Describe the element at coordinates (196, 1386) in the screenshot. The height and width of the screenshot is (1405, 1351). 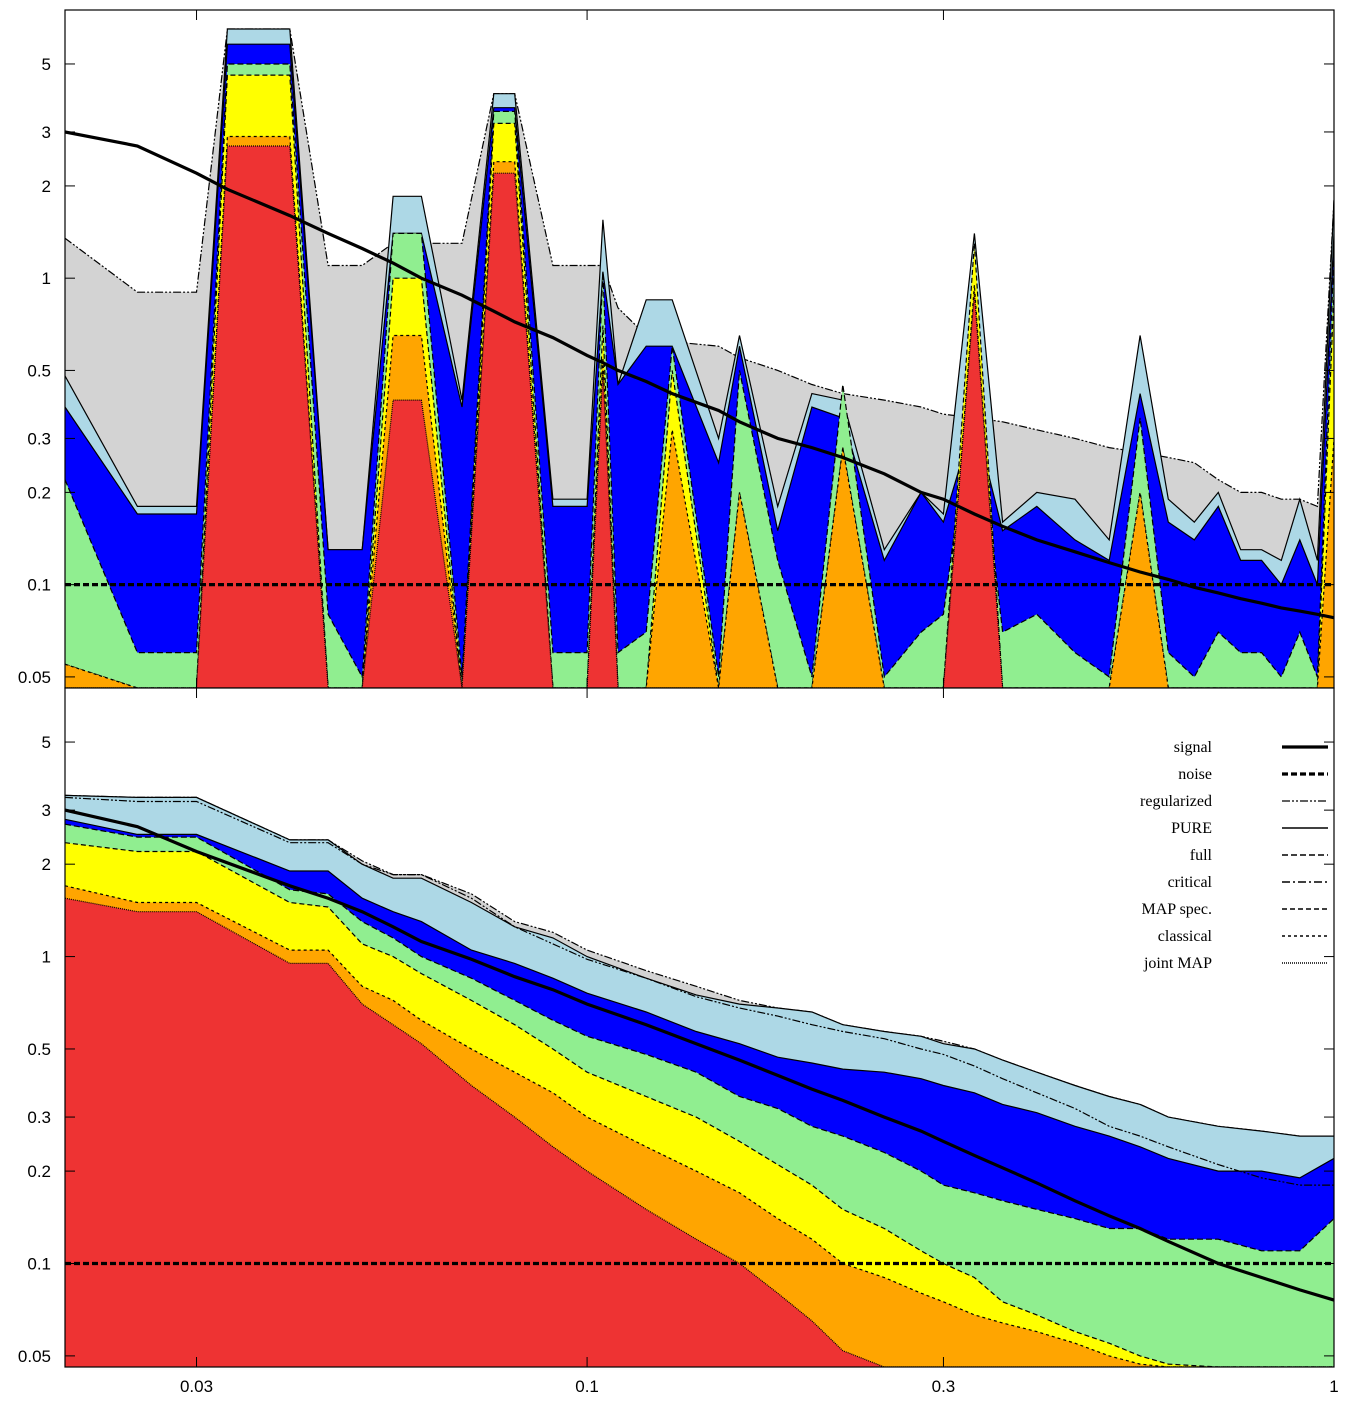
I see `x-tick-label: 0.03` at that location.